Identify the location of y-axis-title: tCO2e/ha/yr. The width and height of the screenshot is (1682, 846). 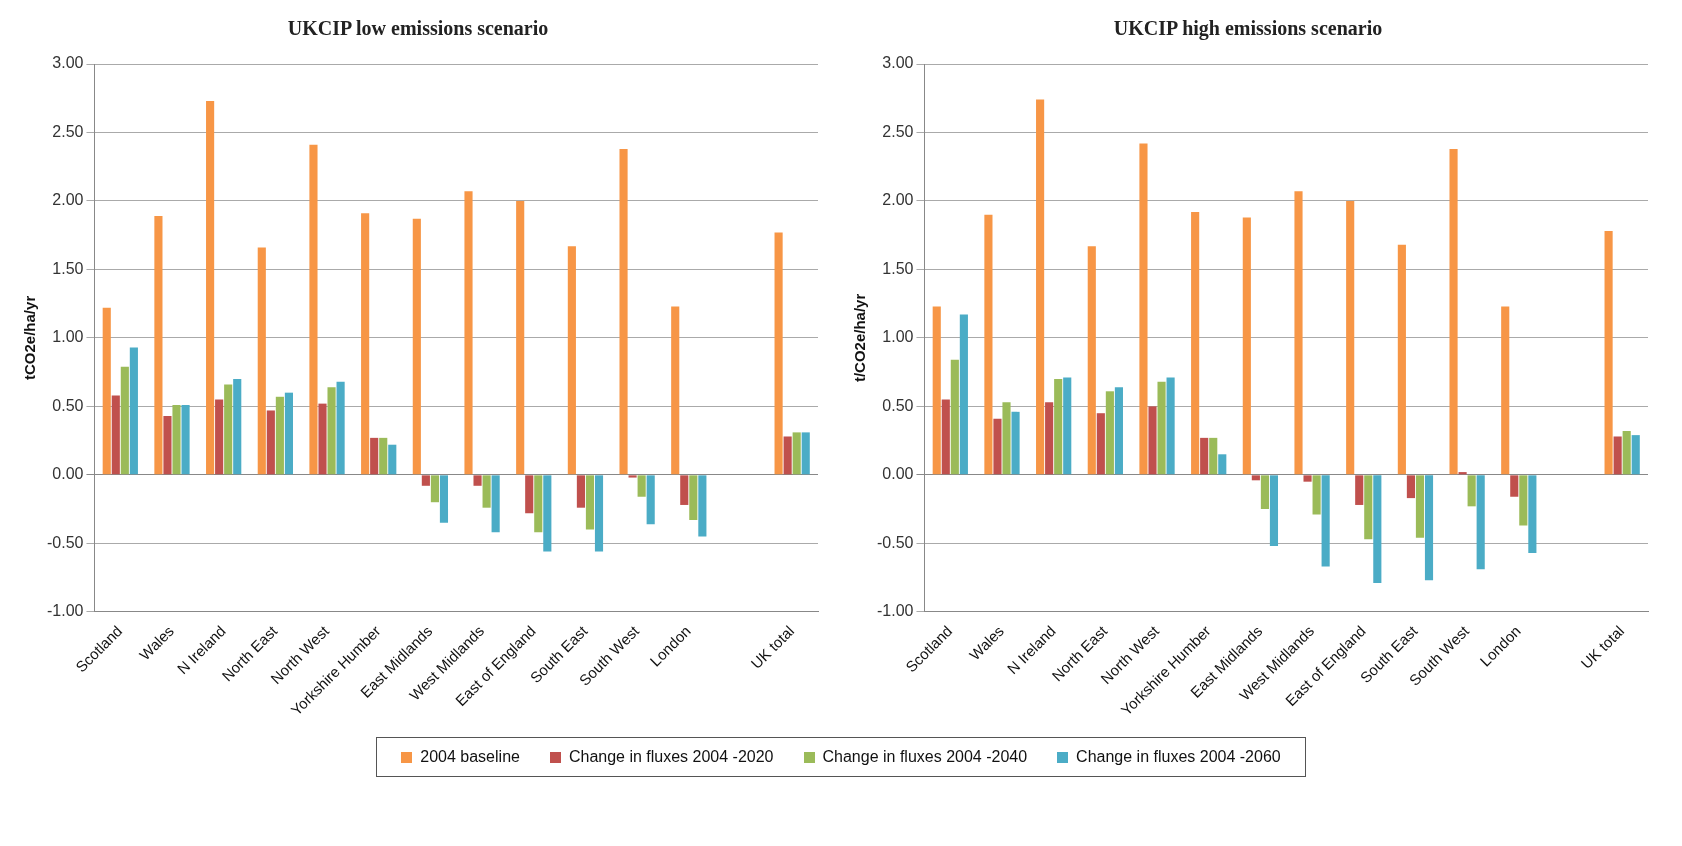
(30, 337).